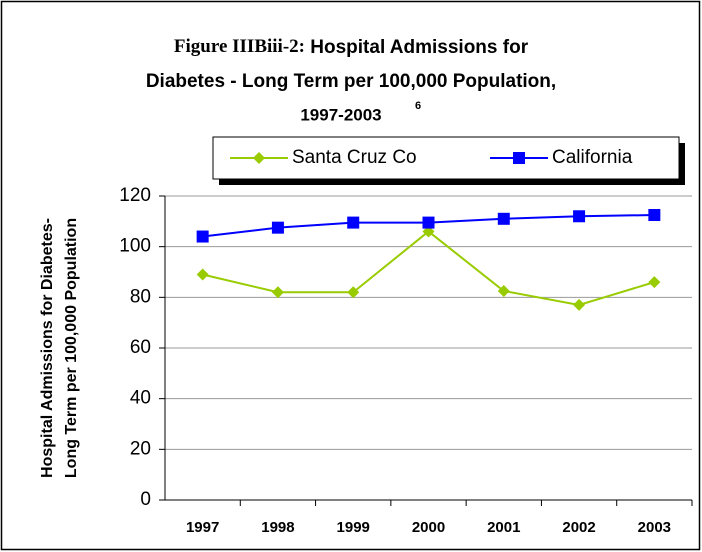  Describe the element at coordinates (428, 527) in the screenshot. I see `x-tick-label: 2000` at that location.